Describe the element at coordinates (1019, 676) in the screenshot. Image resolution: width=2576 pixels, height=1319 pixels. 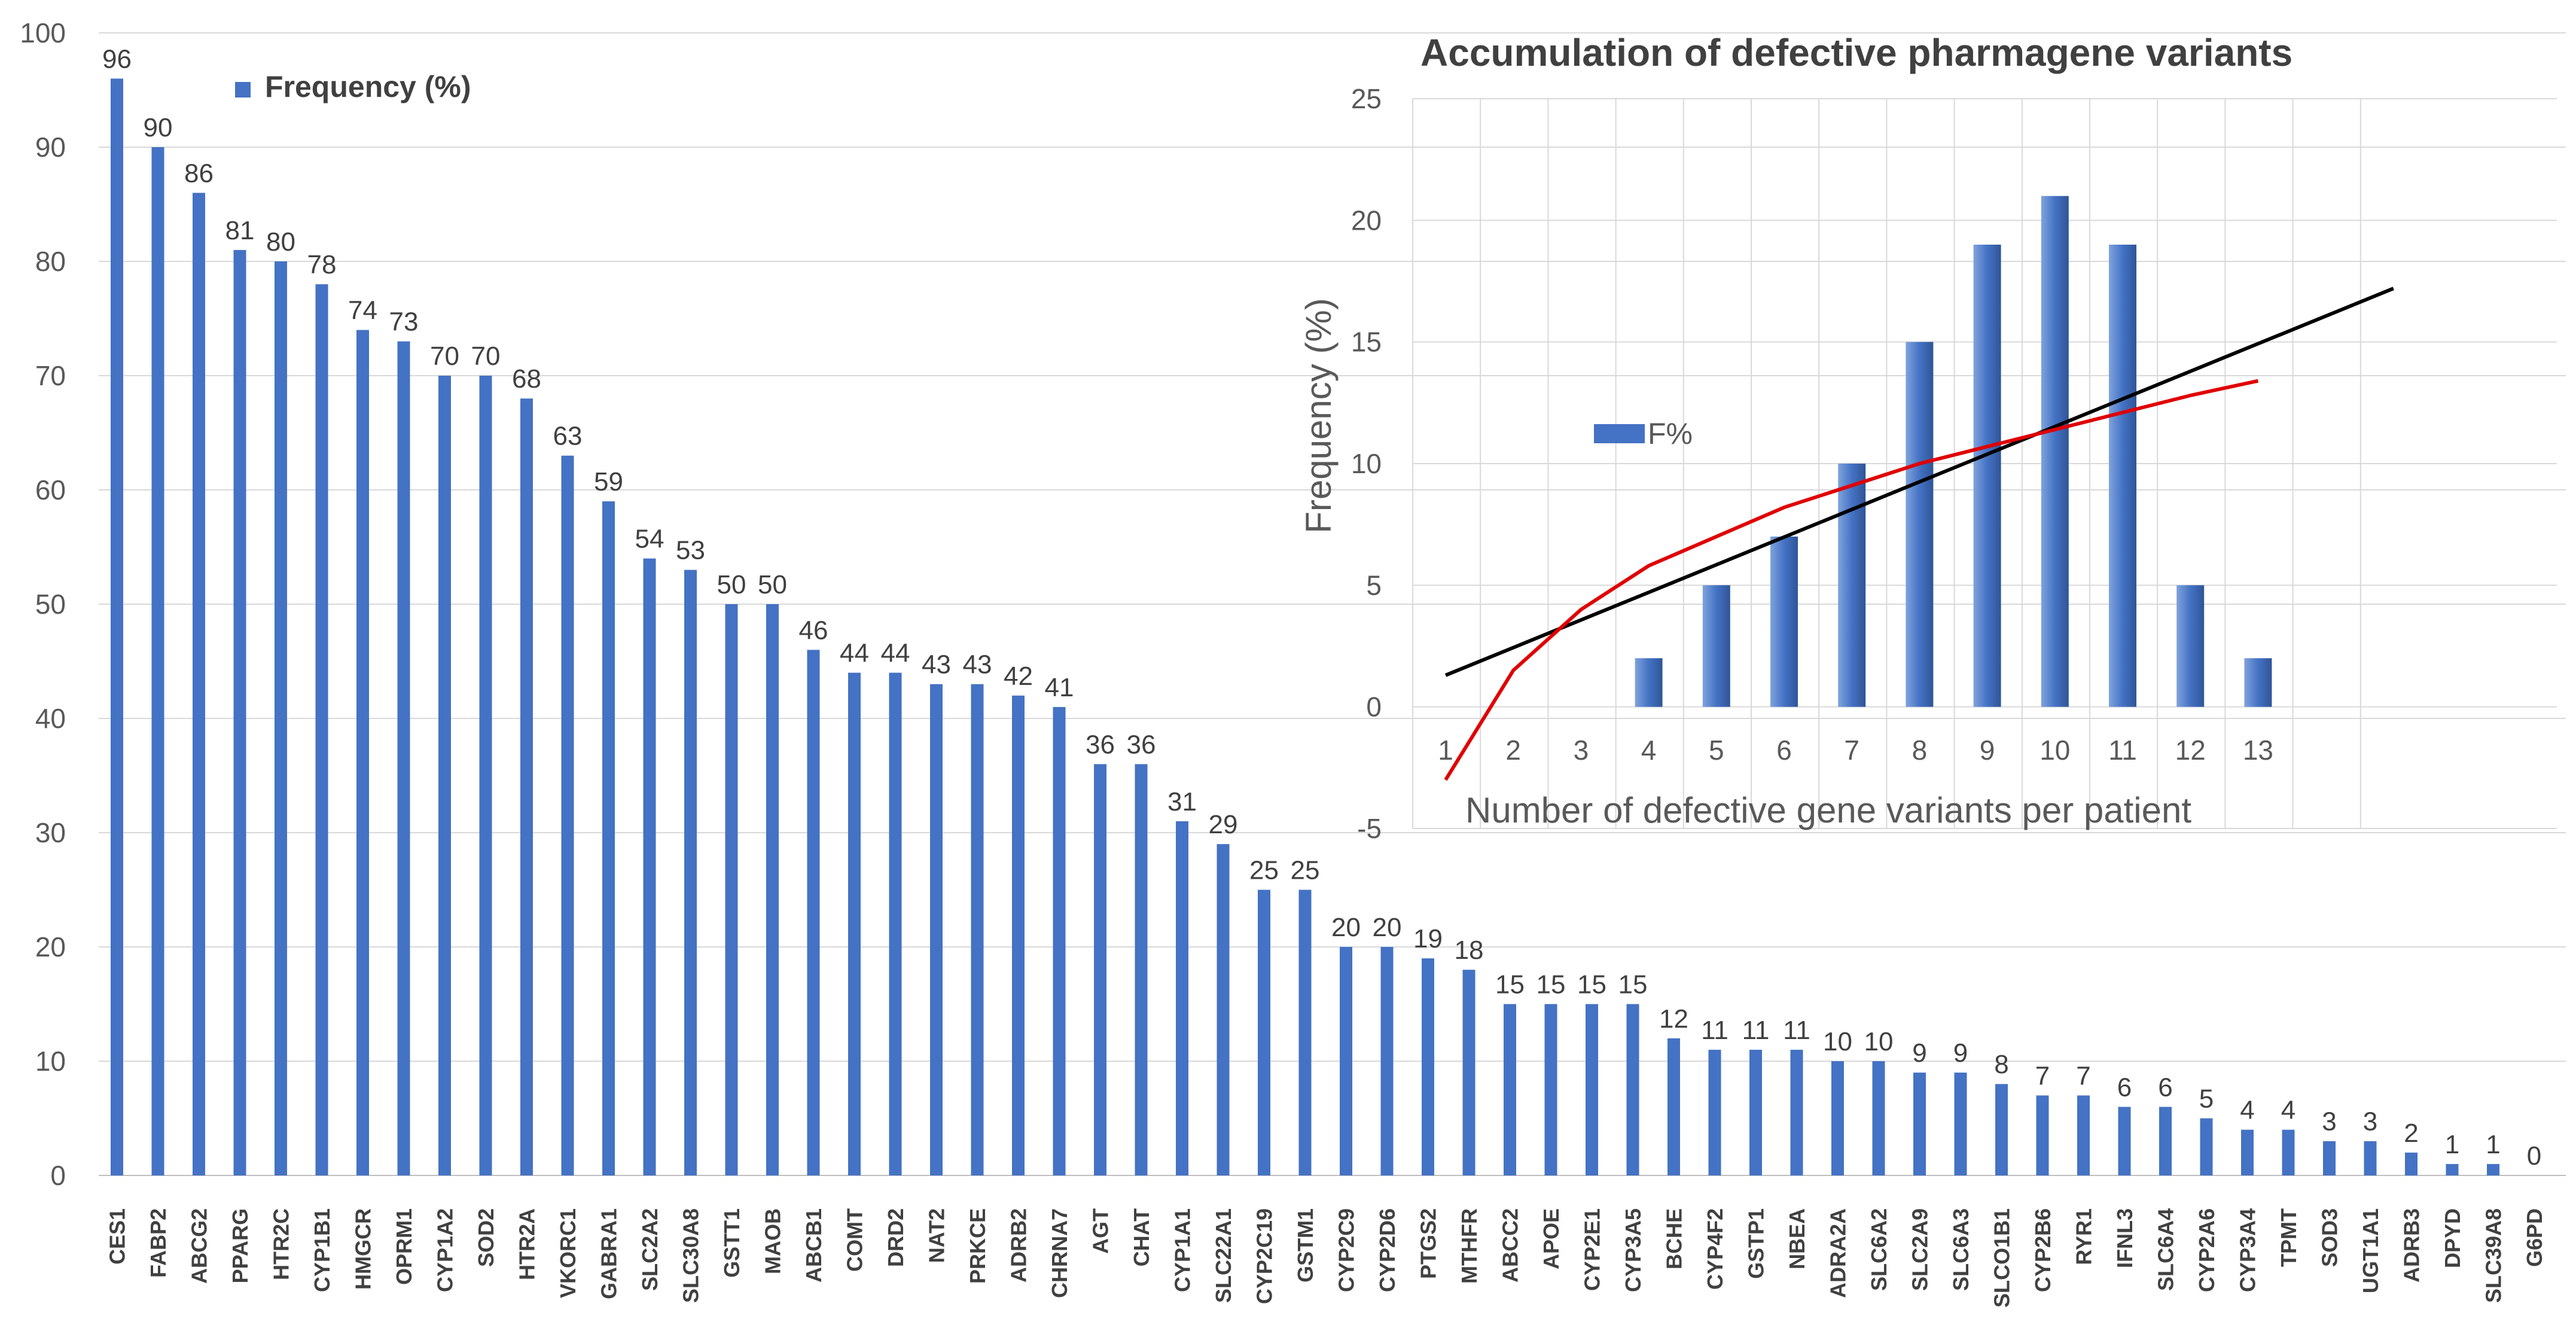
I see `main-data-label: 42` at that location.